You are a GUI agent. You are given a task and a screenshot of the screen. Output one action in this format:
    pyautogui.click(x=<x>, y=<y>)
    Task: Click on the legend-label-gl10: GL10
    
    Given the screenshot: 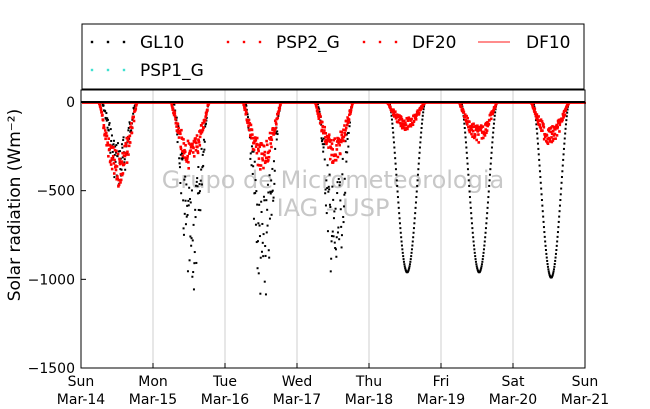 What is the action you would take?
    pyautogui.click(x=162, y=43)
    